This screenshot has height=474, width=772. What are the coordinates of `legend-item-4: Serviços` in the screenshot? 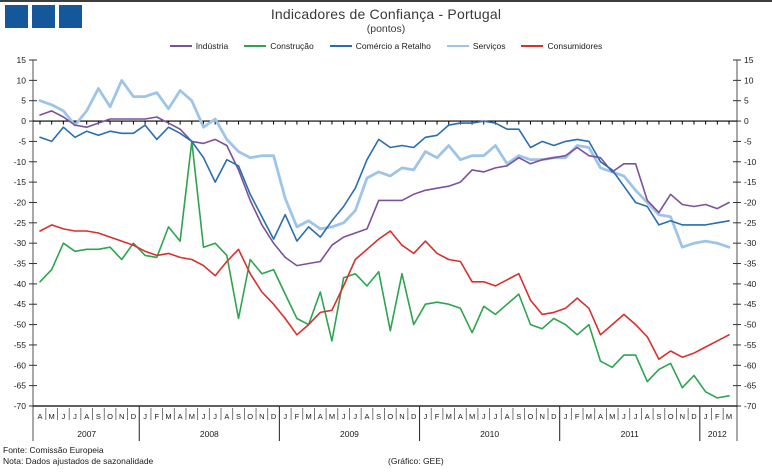 It's located at (475, 46).